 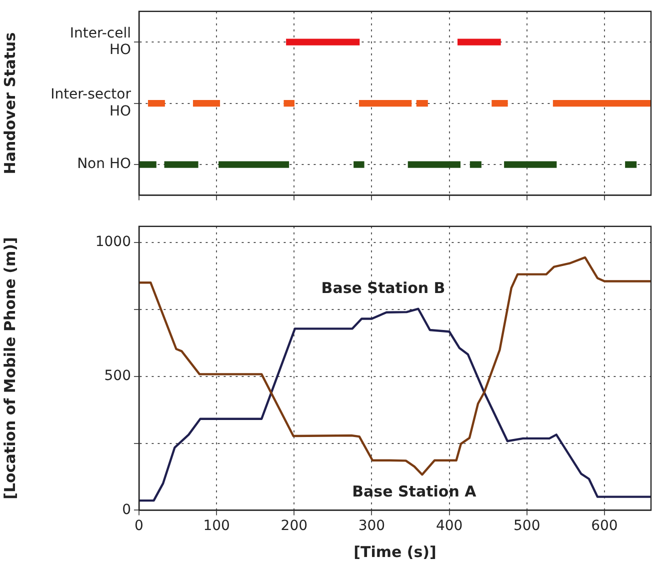 What do you see at coordinates (113, 242) in the screenshot?
I see `y-tick-label: 1000` at bounding box center [113, 242].